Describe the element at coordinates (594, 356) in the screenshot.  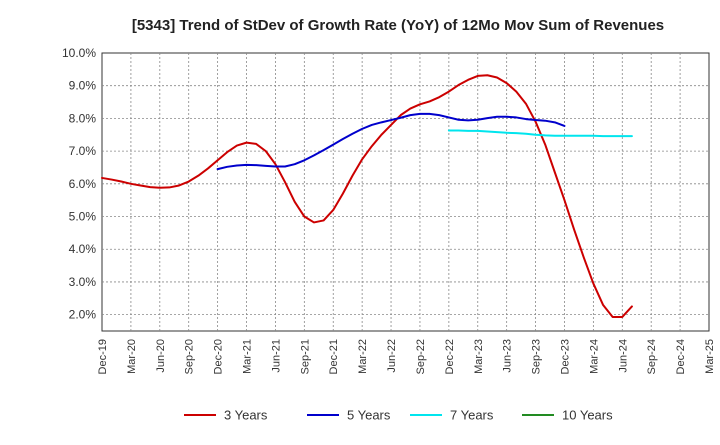
I see `x-tick-label: Mar-24` at that location.